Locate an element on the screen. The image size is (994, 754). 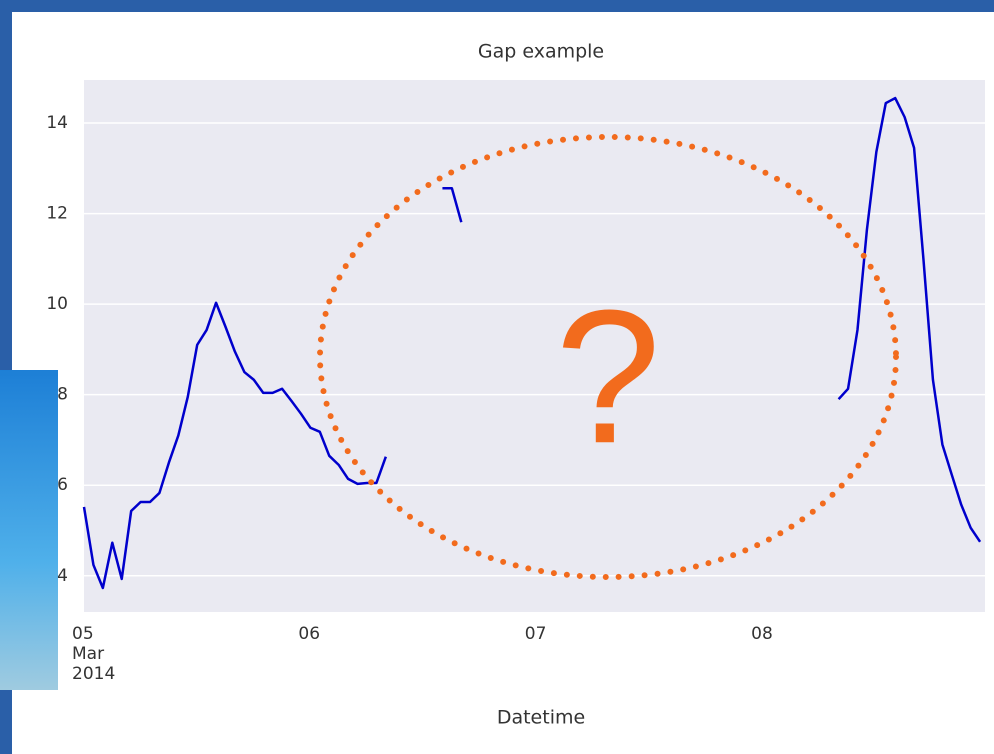
x-tick-label: 05 Mar 2014 is located at coordinates (94, 654).